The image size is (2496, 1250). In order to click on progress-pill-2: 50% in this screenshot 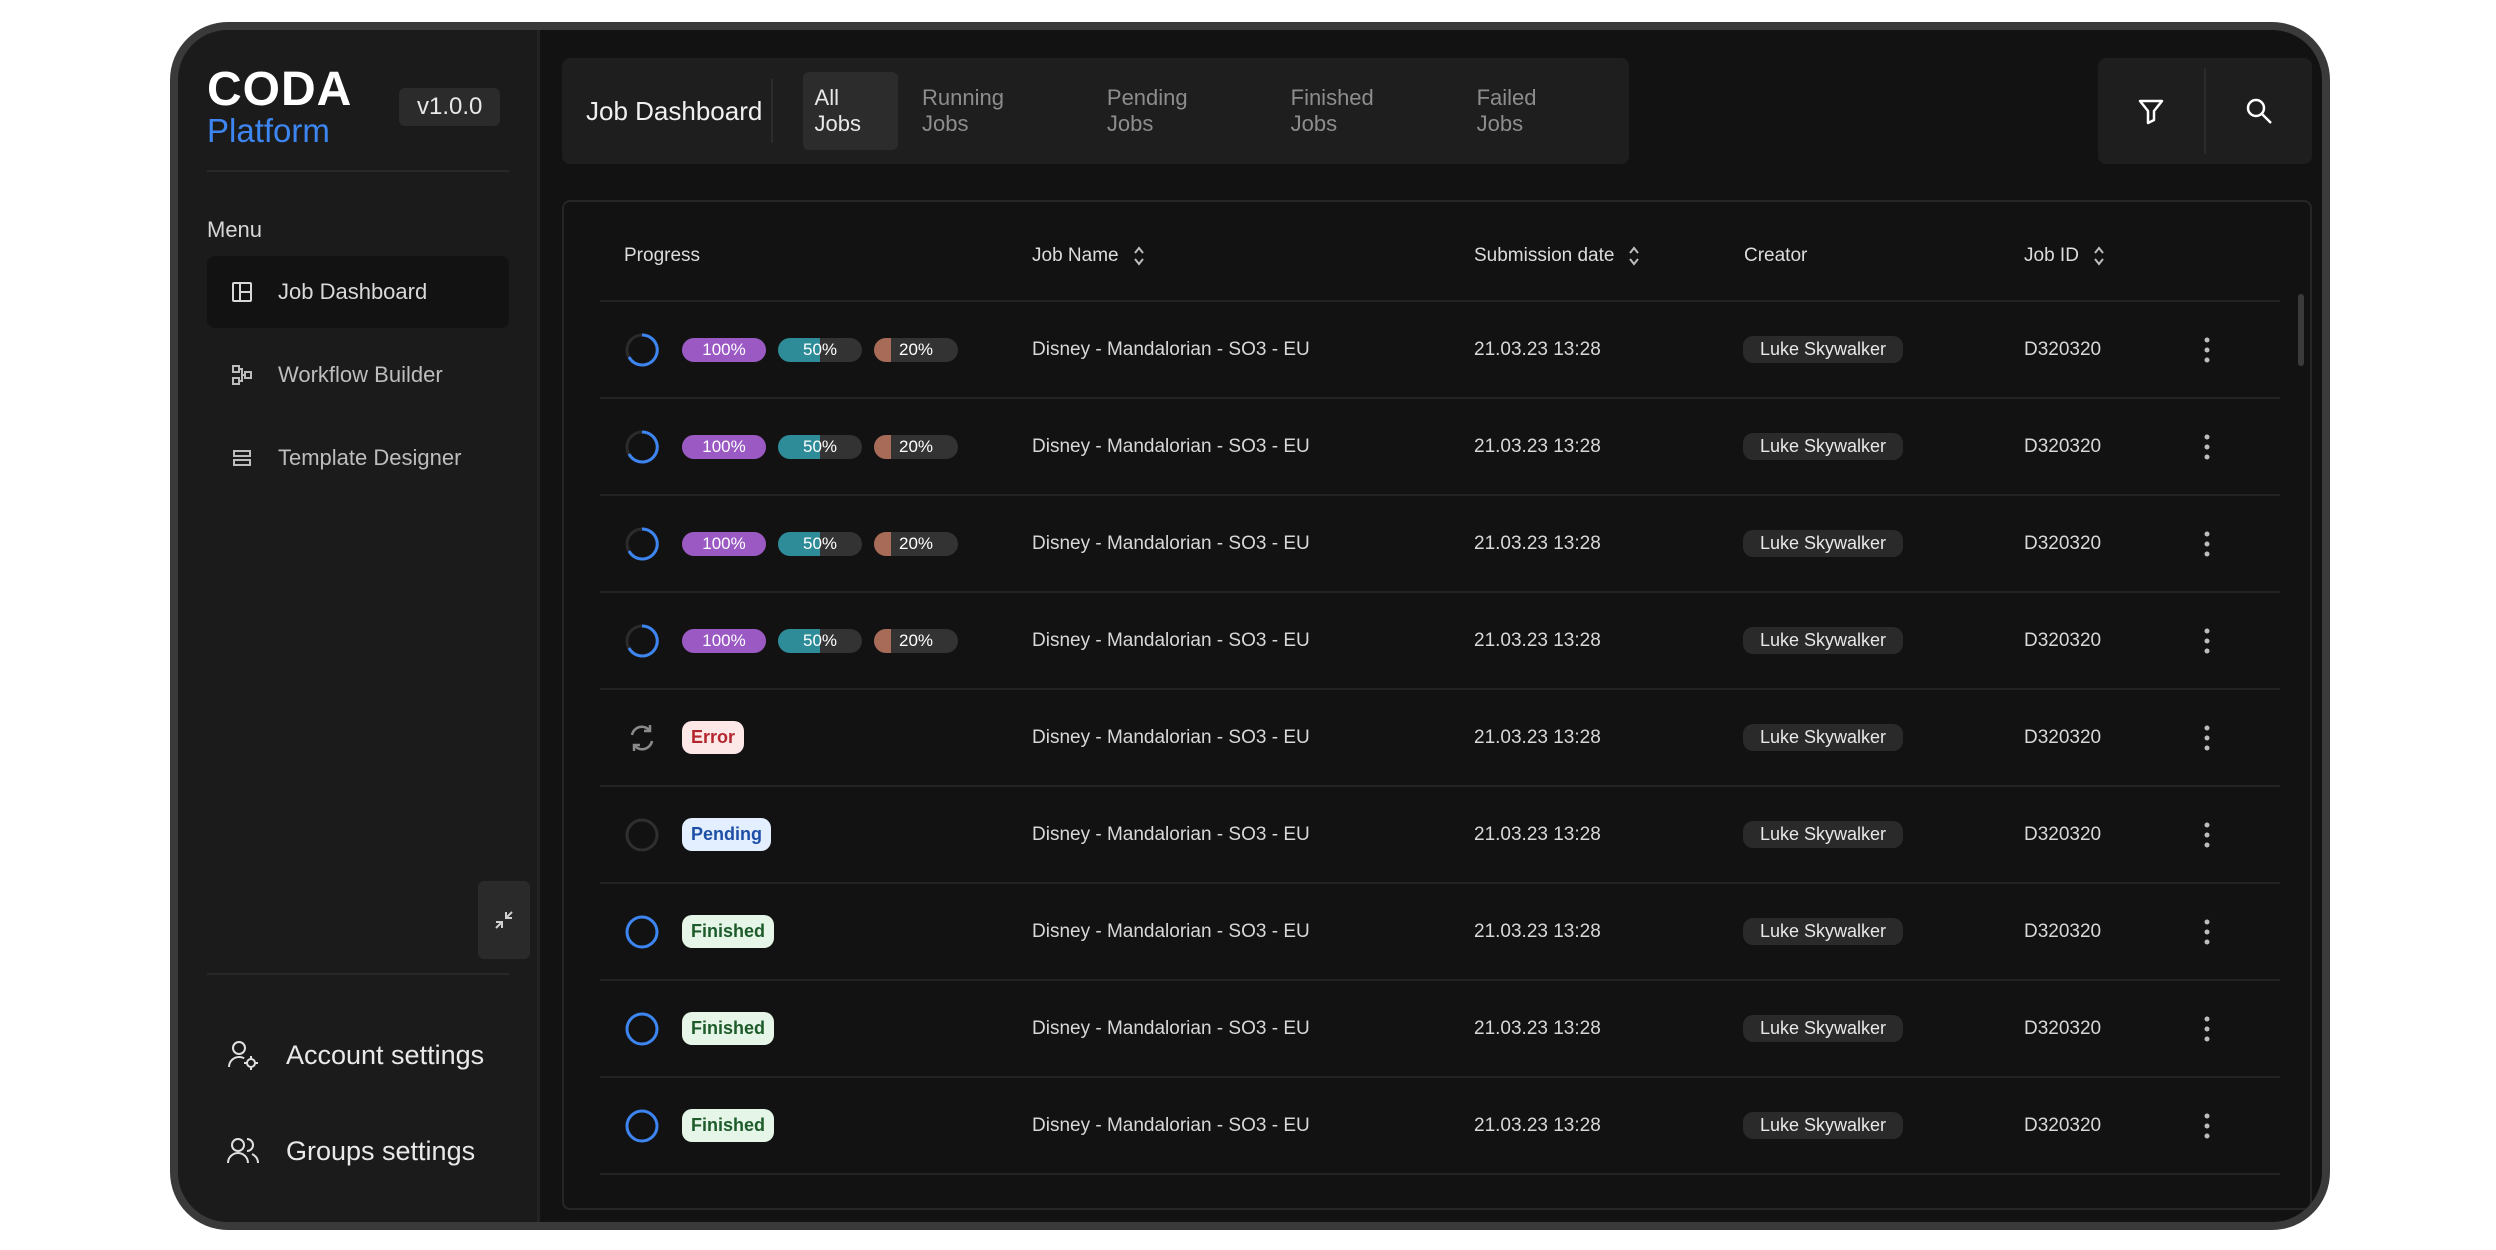, I will do `click(820, 349)`.